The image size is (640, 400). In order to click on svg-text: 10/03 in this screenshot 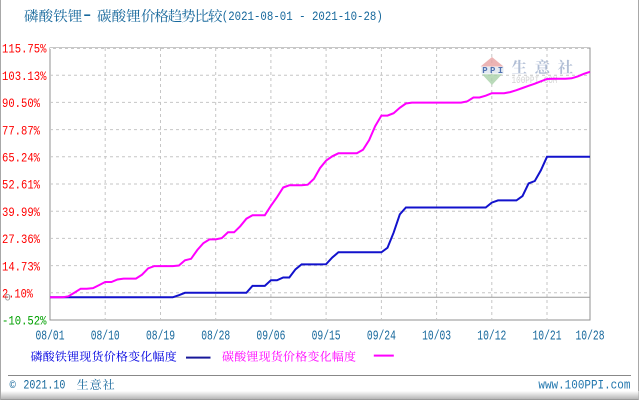, I will do `click(436, 337)`.